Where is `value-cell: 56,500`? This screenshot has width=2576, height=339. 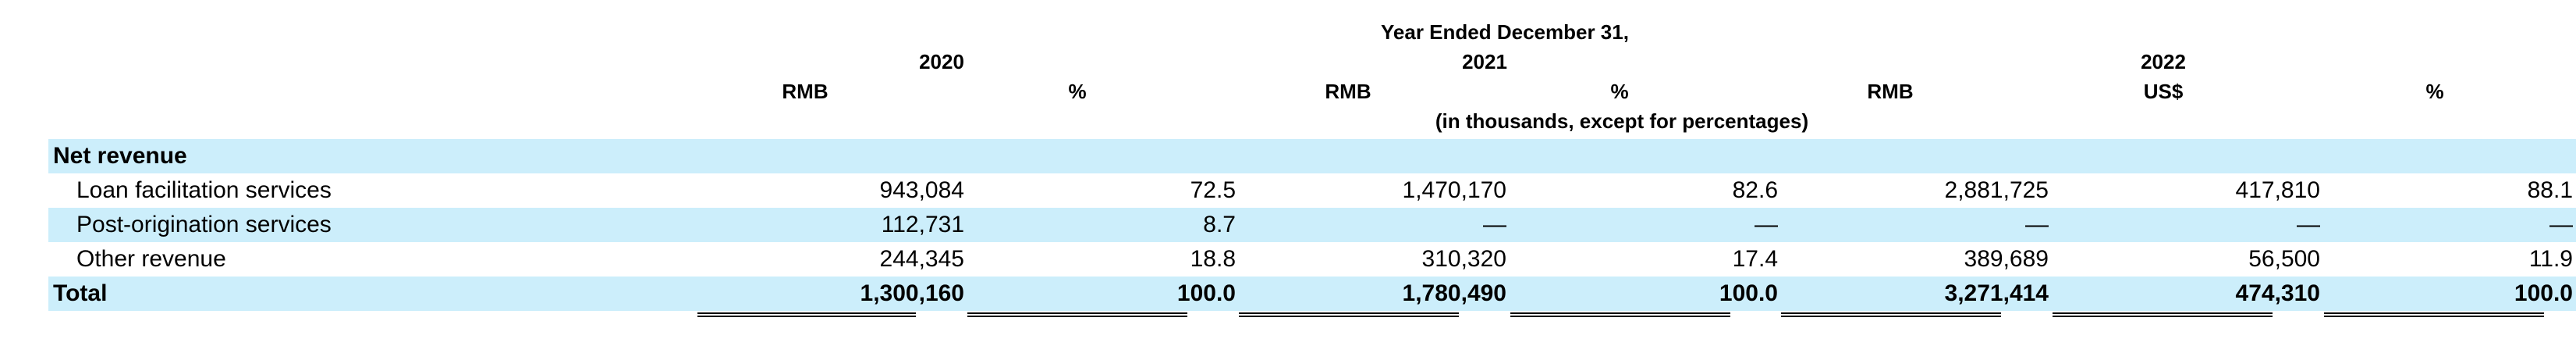
value-cell: 56,500 is located at coordinates (2284, 259).